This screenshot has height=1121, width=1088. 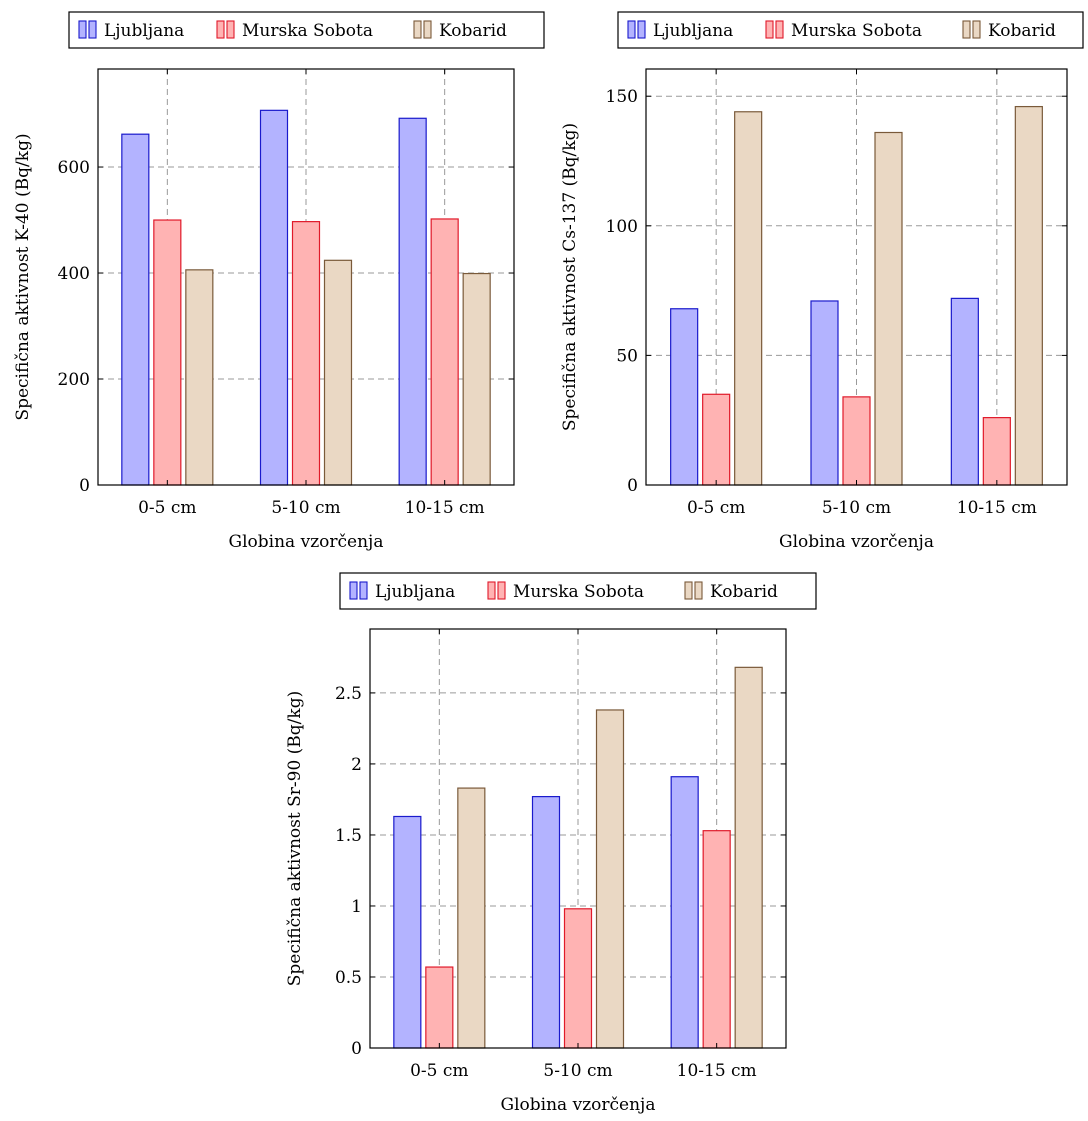 What do you see at coordinates (348, 836) in the screenshot?
I see `y-tick-label: 1.5` at bounding box center [348, 836].